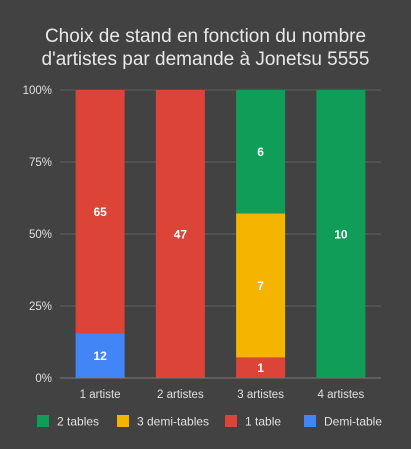 This screenshot has width=411, height=449. Describe the element at coordinates (205, 36) in the screenshot. I see `chart-title-line-1: Choix de stand en fonction du nombre` at that location.